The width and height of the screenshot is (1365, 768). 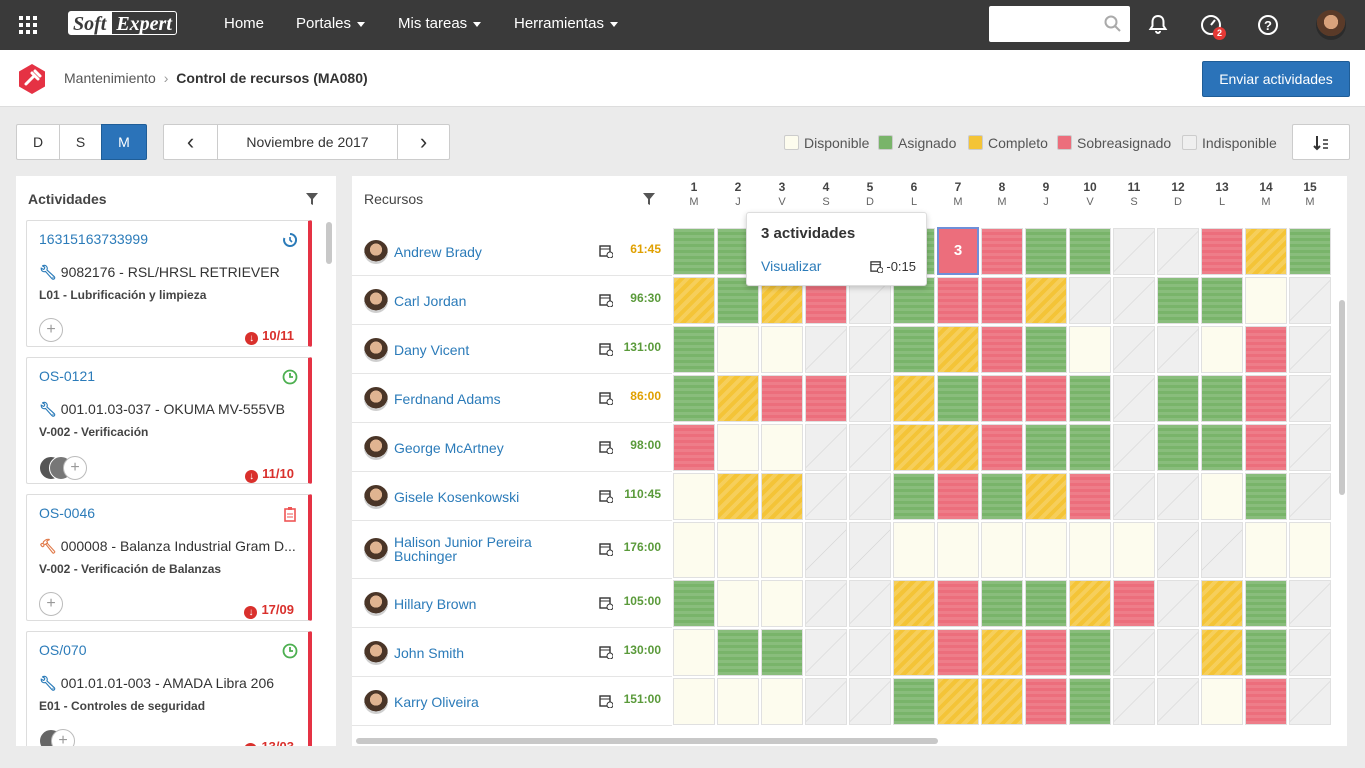 What do you see at coordinates (329, 243) in the screenshot?
I see `activities-scrollbar` at bounding box center [329, 243].